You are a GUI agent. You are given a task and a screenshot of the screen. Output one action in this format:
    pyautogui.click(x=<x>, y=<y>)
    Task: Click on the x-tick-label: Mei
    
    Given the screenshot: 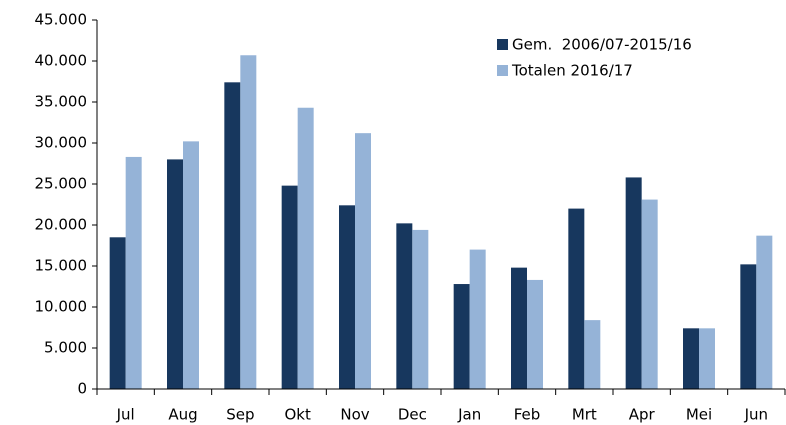 What is the action you would take?
    pyautogui.click(x=699, y=415)
    